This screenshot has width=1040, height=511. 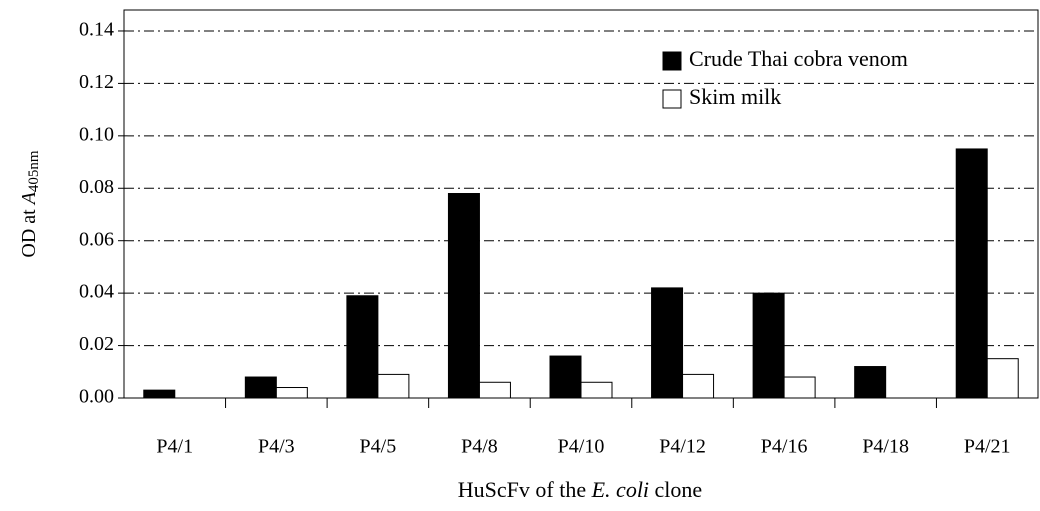 I want to click on y-tick-label: 0.06, so click(x=96, y=239).